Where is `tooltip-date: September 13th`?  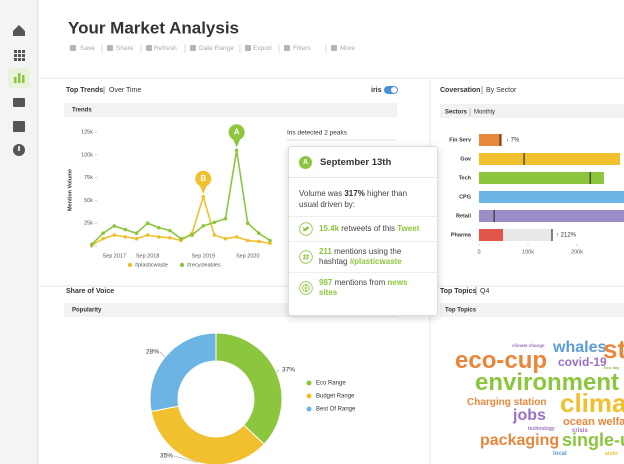 tooltip-date: September 13th is located at coordinates (356, 162).